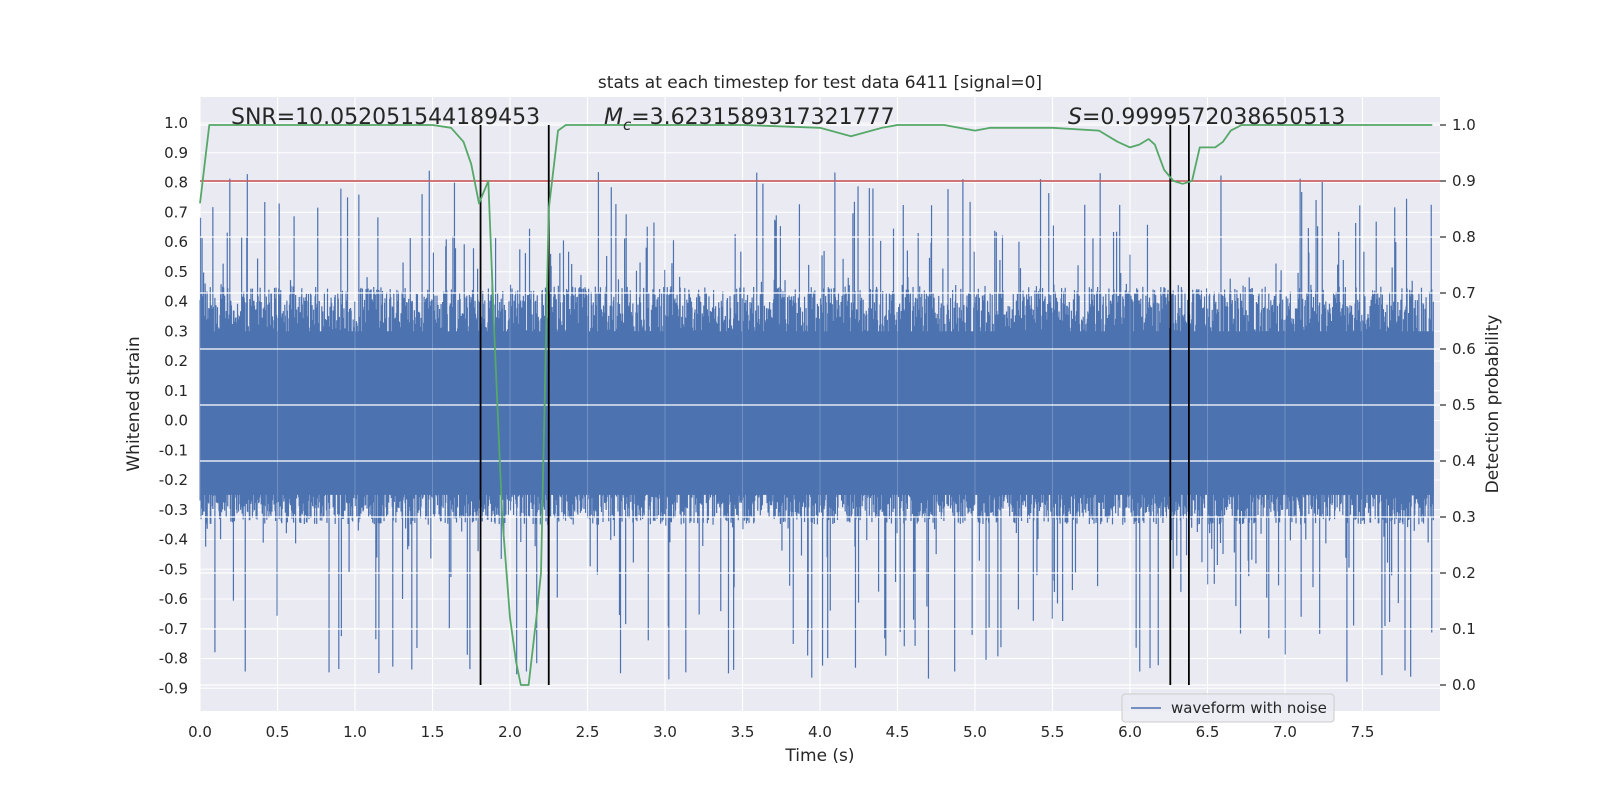 The width and height of the screenshot is (1600, 800). I want to click on x-tick-label: 4.5, so click(898, 732).